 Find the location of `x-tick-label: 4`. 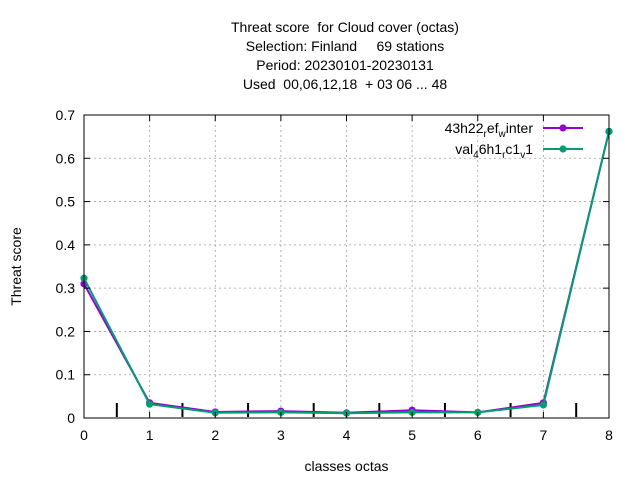

x-tick-label: 4 is located at coordinates (347, 435).